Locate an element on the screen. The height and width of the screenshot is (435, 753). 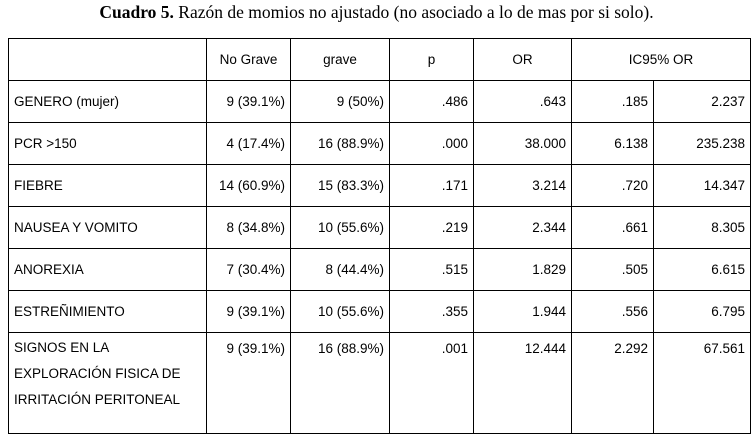
header-ic95: IC95% OR is located at coordinates (661, 59).